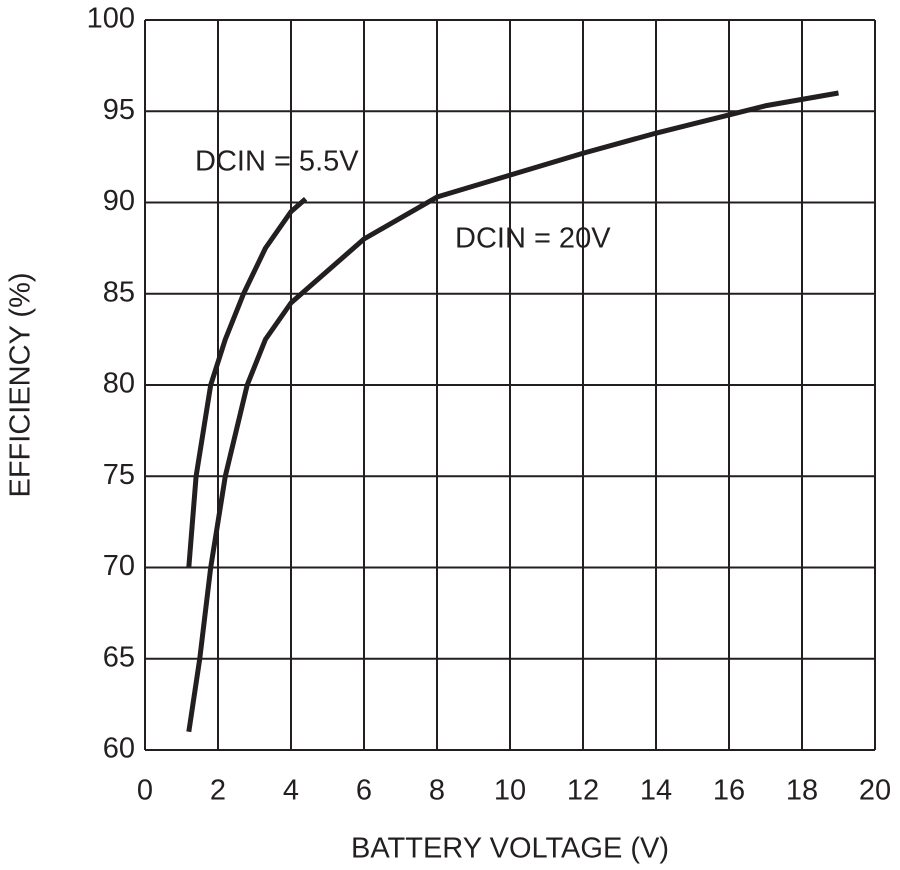  Describe the element at coordinates (583, 791) in the screenshot. I see `x-tick-label: 12` at that location.